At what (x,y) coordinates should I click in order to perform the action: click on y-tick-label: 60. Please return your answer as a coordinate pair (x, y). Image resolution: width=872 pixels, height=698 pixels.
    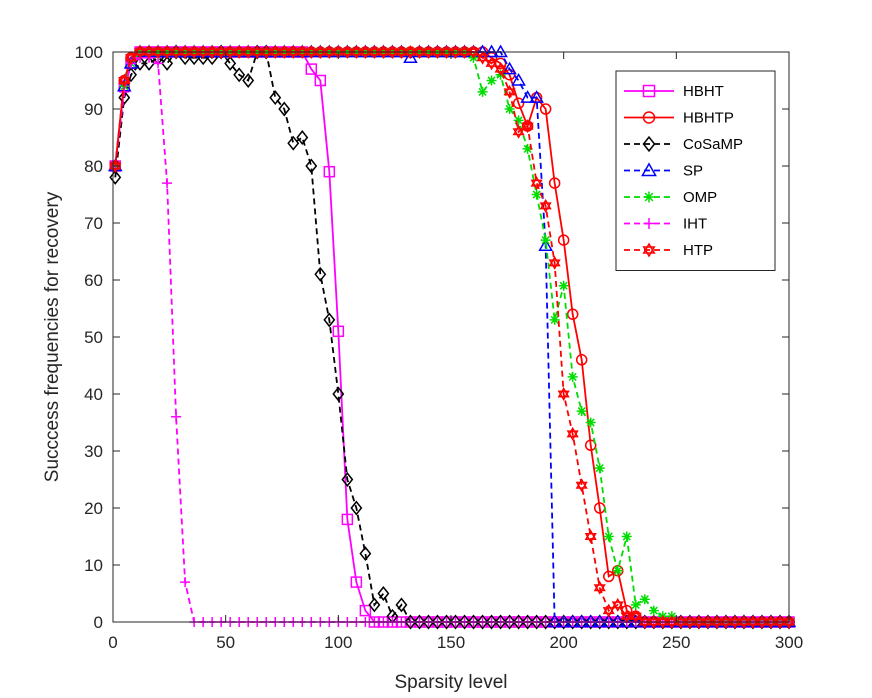
    Looking at the image, I should click on (93, 280).